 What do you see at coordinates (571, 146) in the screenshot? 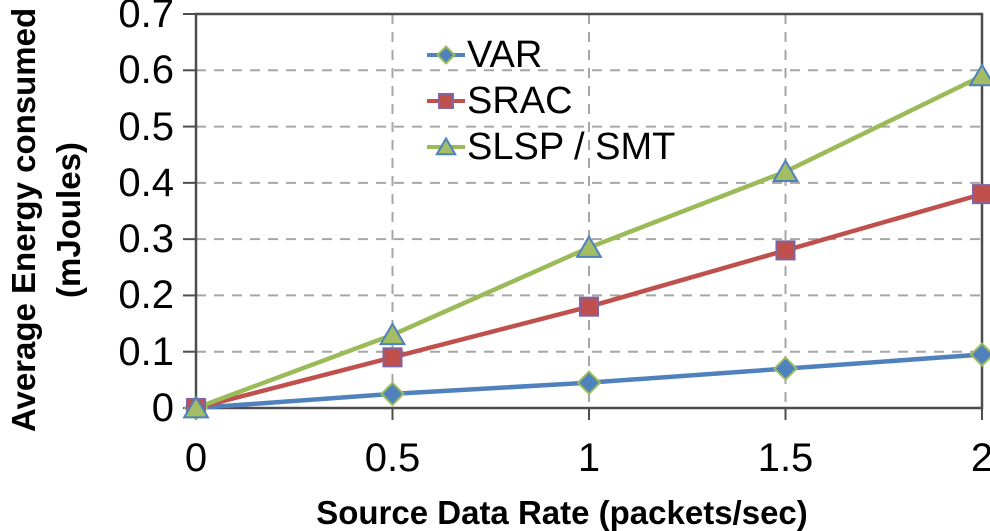
I see `legend-label-slsp-smt: SLSP / SMT` at bounding box center [571, 146].